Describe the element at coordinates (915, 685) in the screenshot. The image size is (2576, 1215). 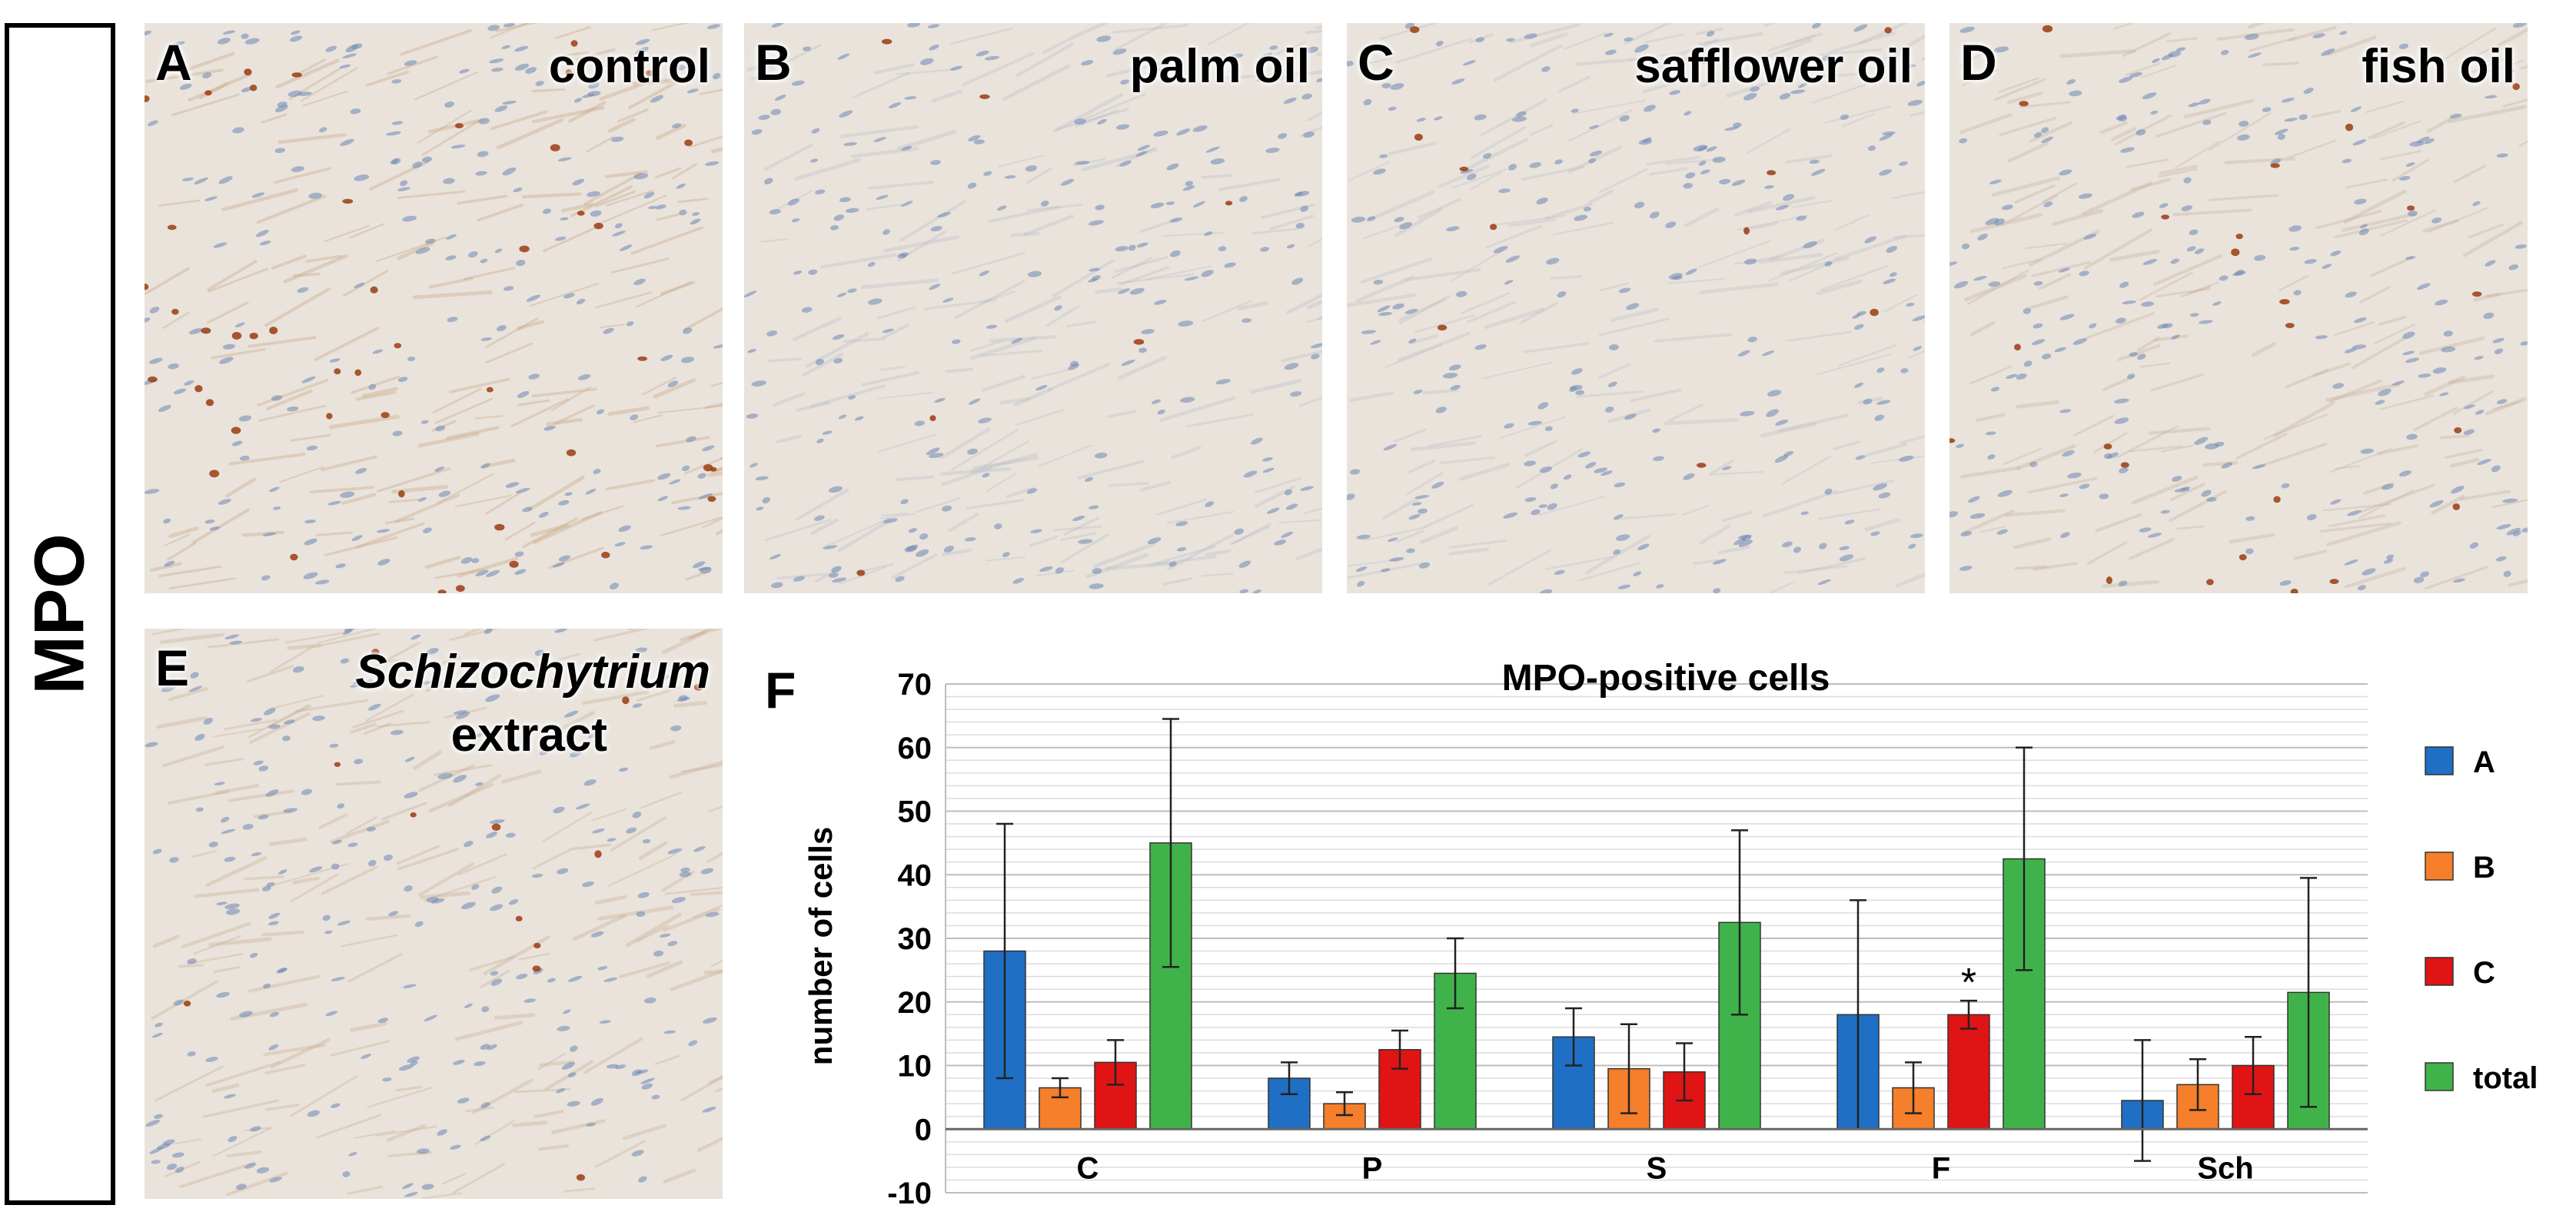
I see `y-tick-label: 70` at that location.